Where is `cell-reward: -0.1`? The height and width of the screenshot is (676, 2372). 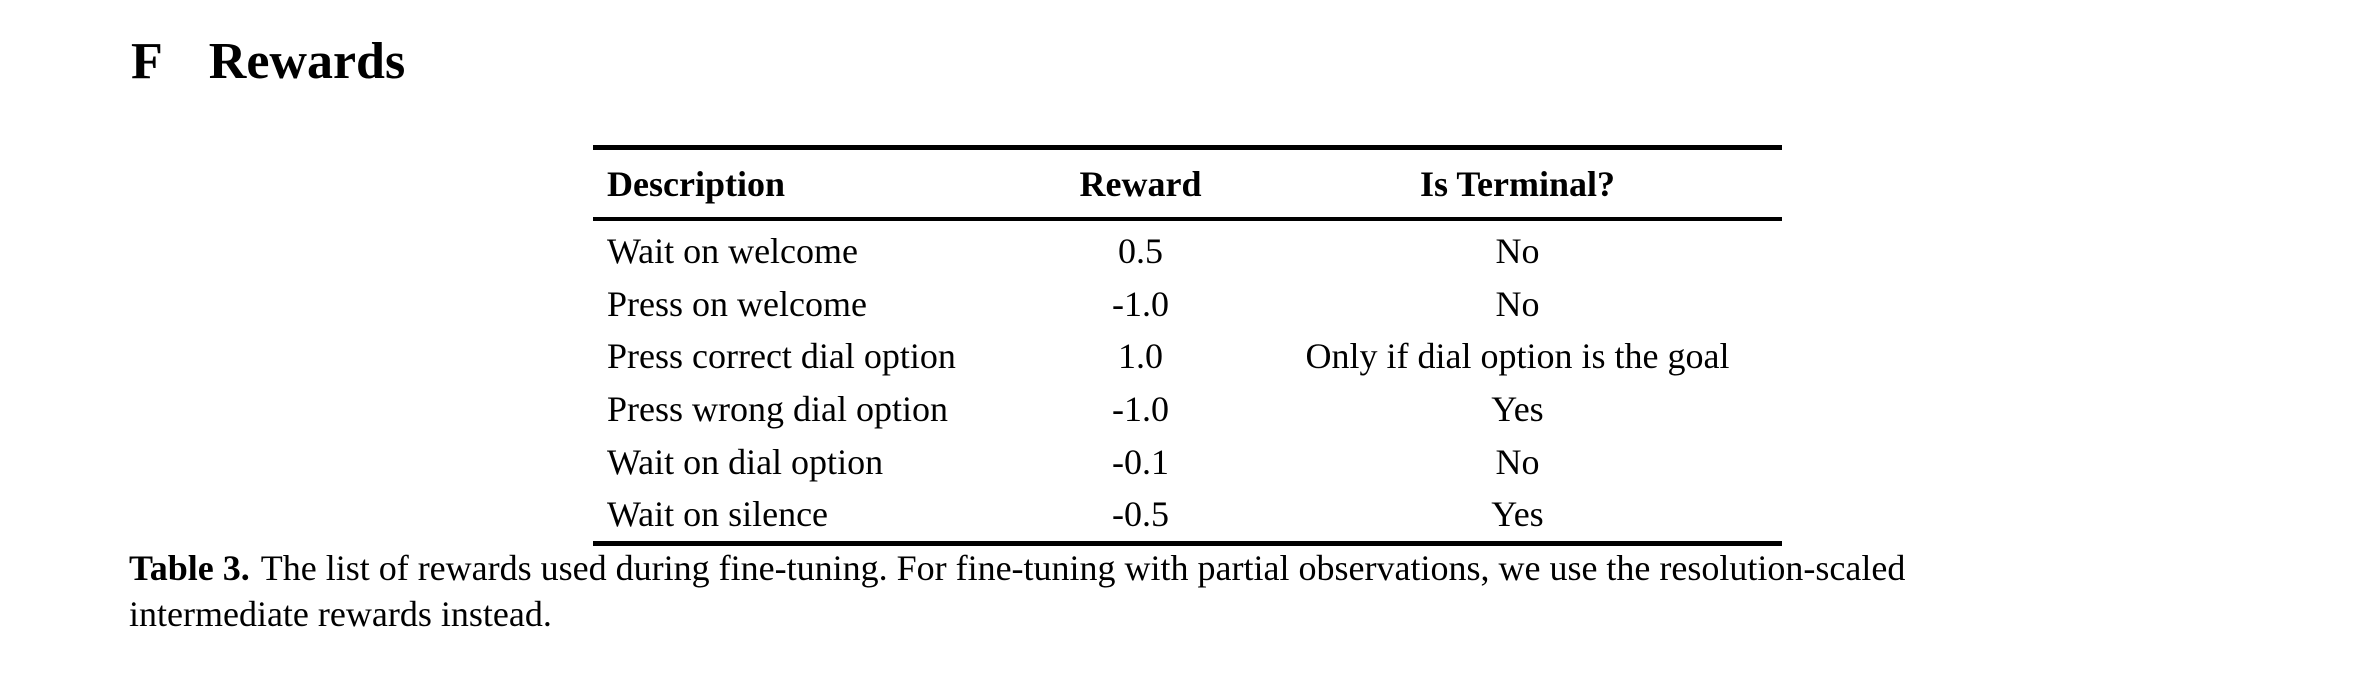 cell-reward: -0.1 is located at coordinates (1140, 461).